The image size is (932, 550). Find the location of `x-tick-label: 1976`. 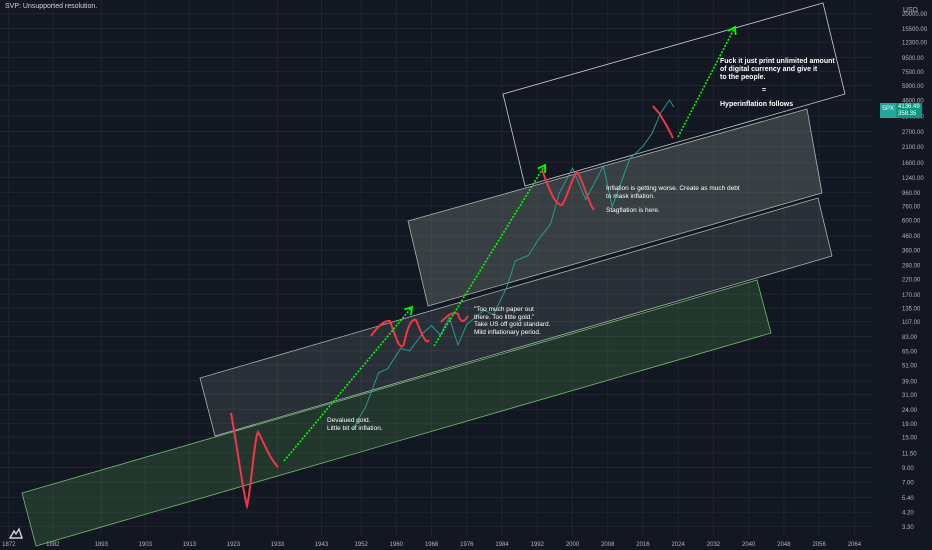

x-tick-label: 1976 is located at coordinates (467, 545).